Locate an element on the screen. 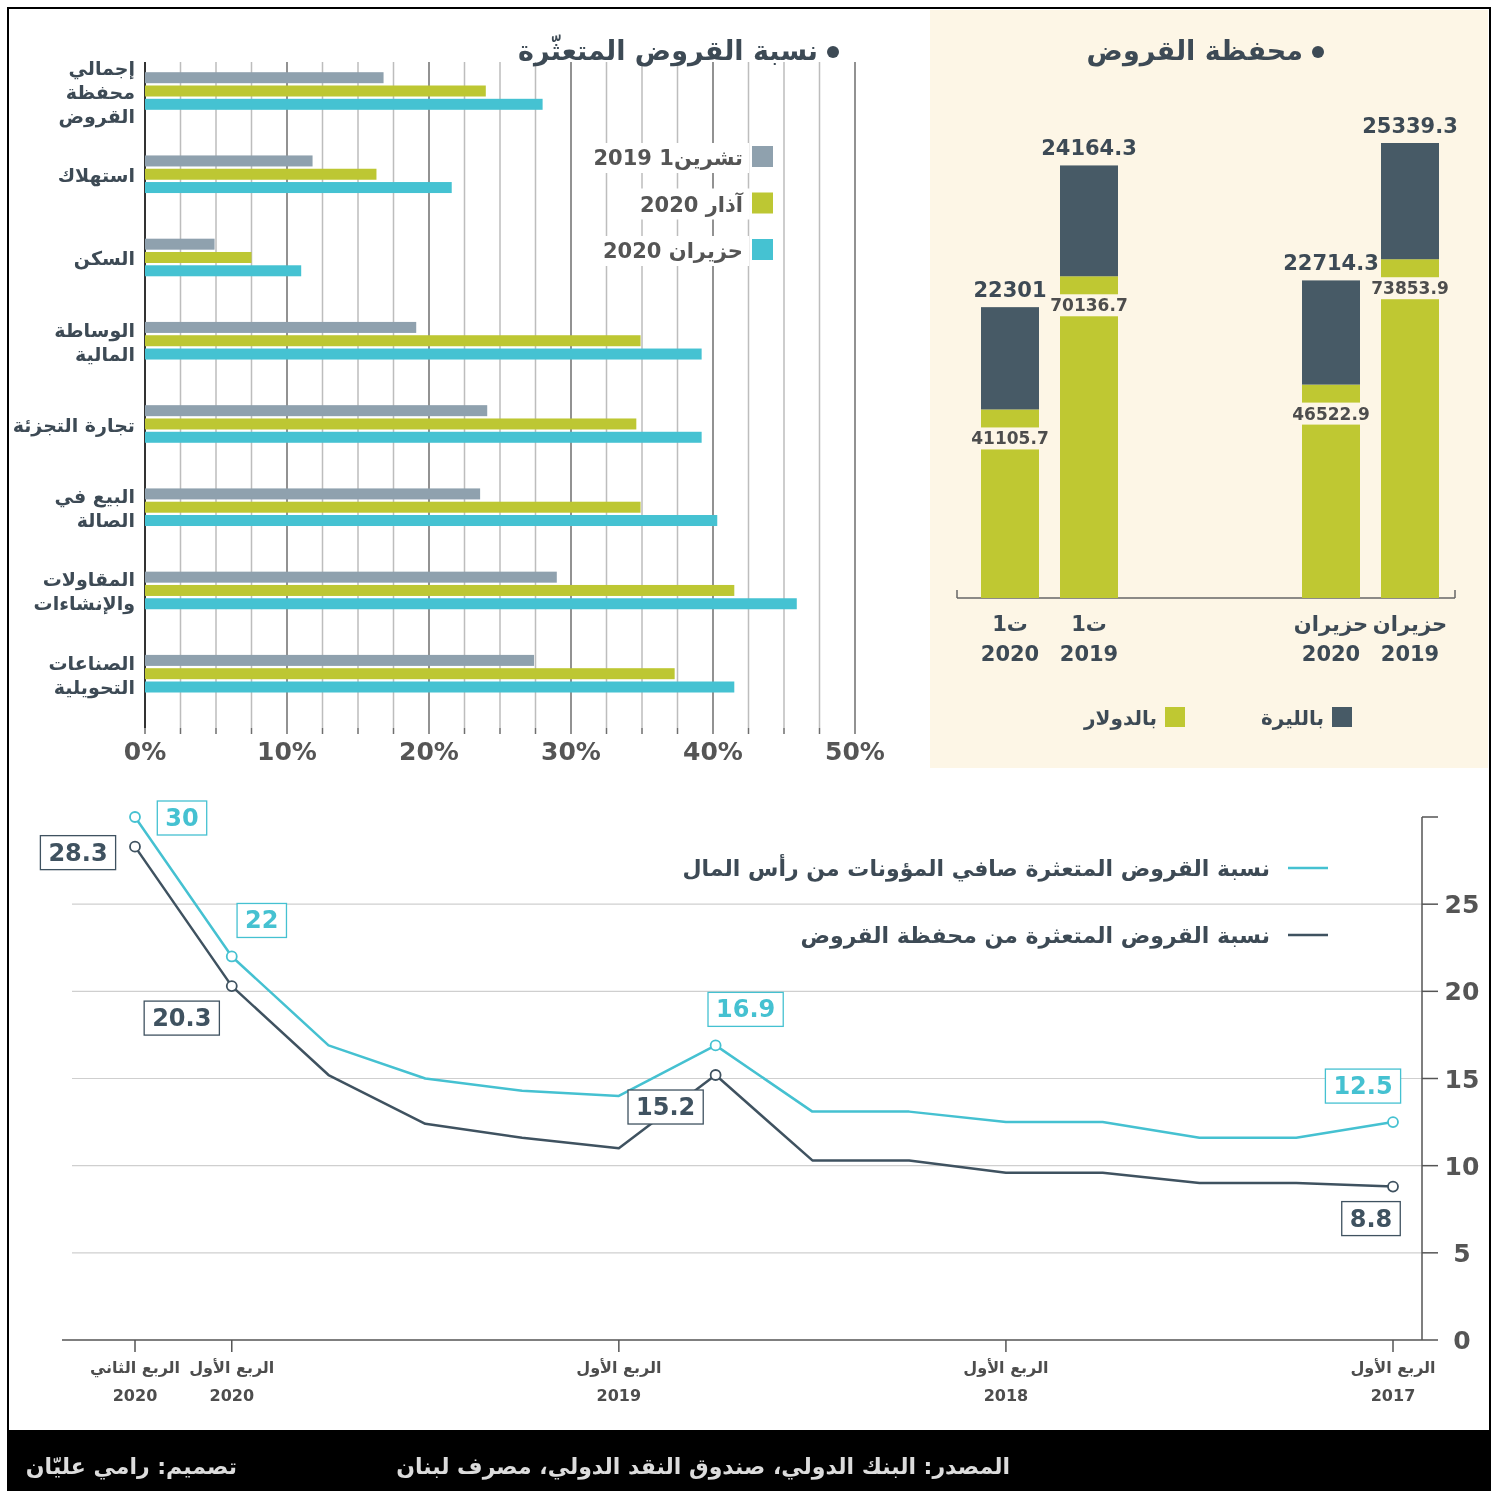 This screenshot has width=1497, height=1491. data-label: 16.9 is located at coordinates (746, 1009).